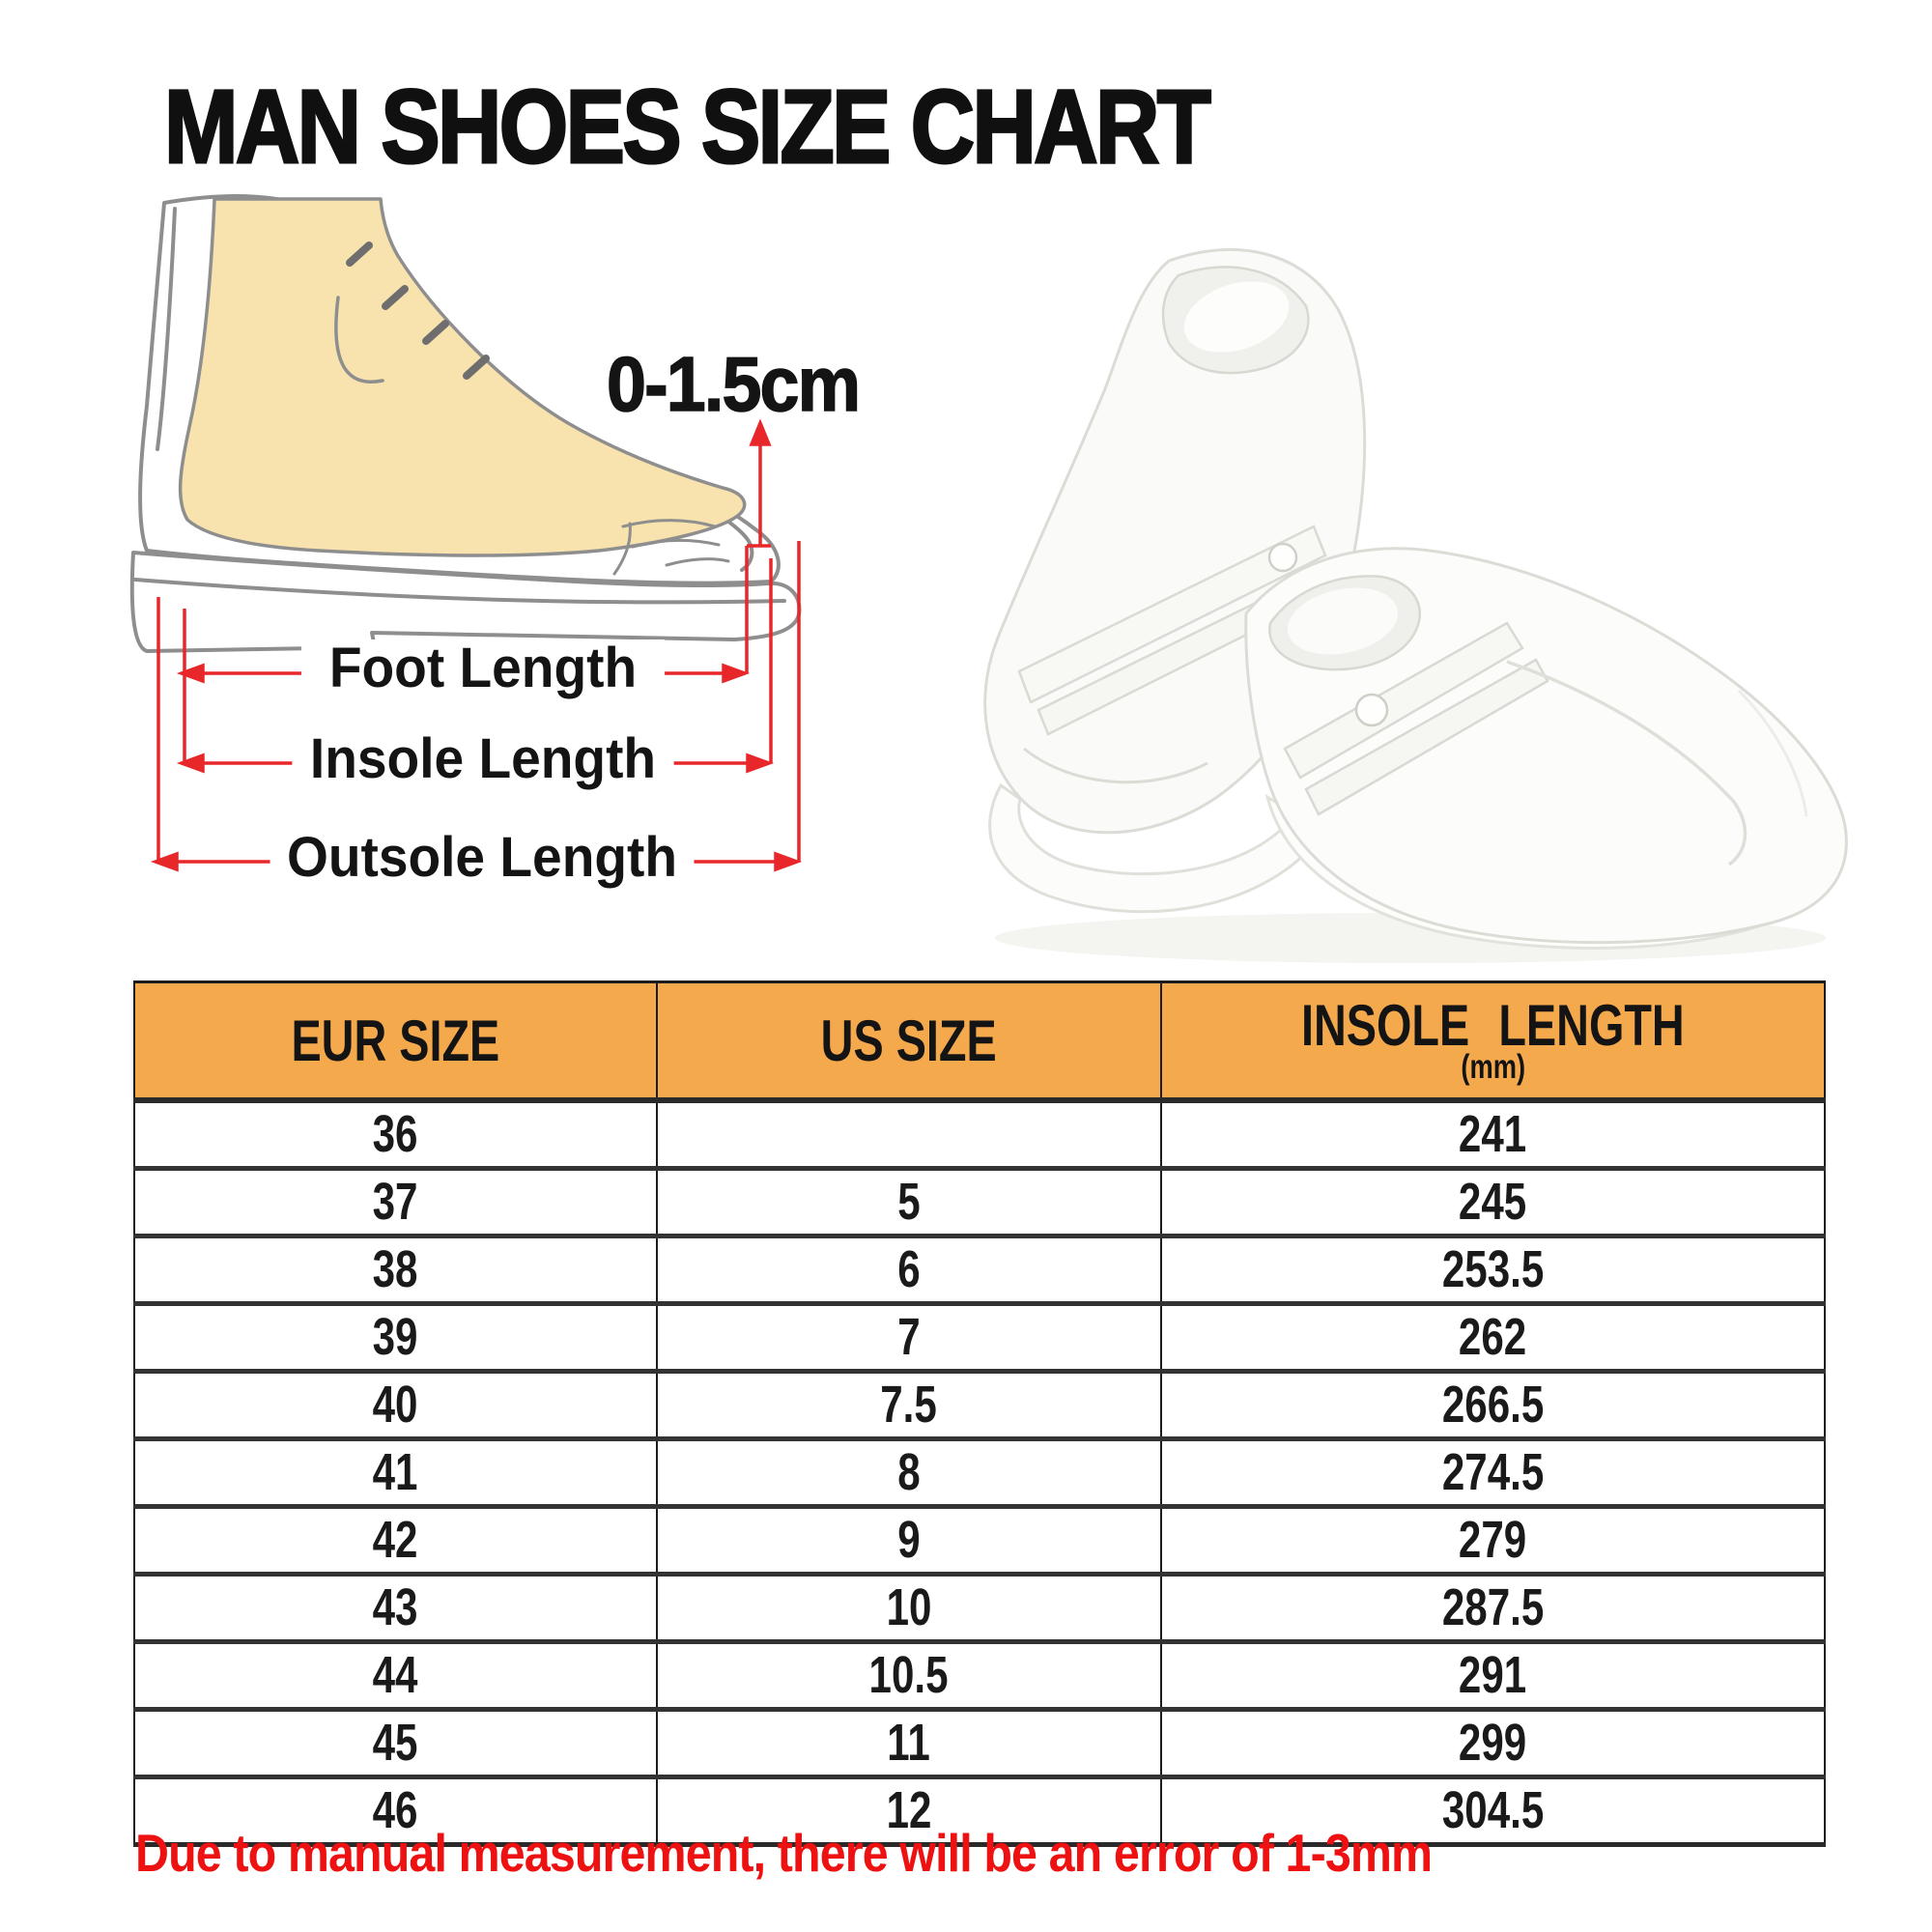 The width and height of the screenshot is (1932, 1932). What do you see at coordinates (1493, 1540) in the screenshot?
I see `table-cell: 279` at bounding box center [1493, 1540].